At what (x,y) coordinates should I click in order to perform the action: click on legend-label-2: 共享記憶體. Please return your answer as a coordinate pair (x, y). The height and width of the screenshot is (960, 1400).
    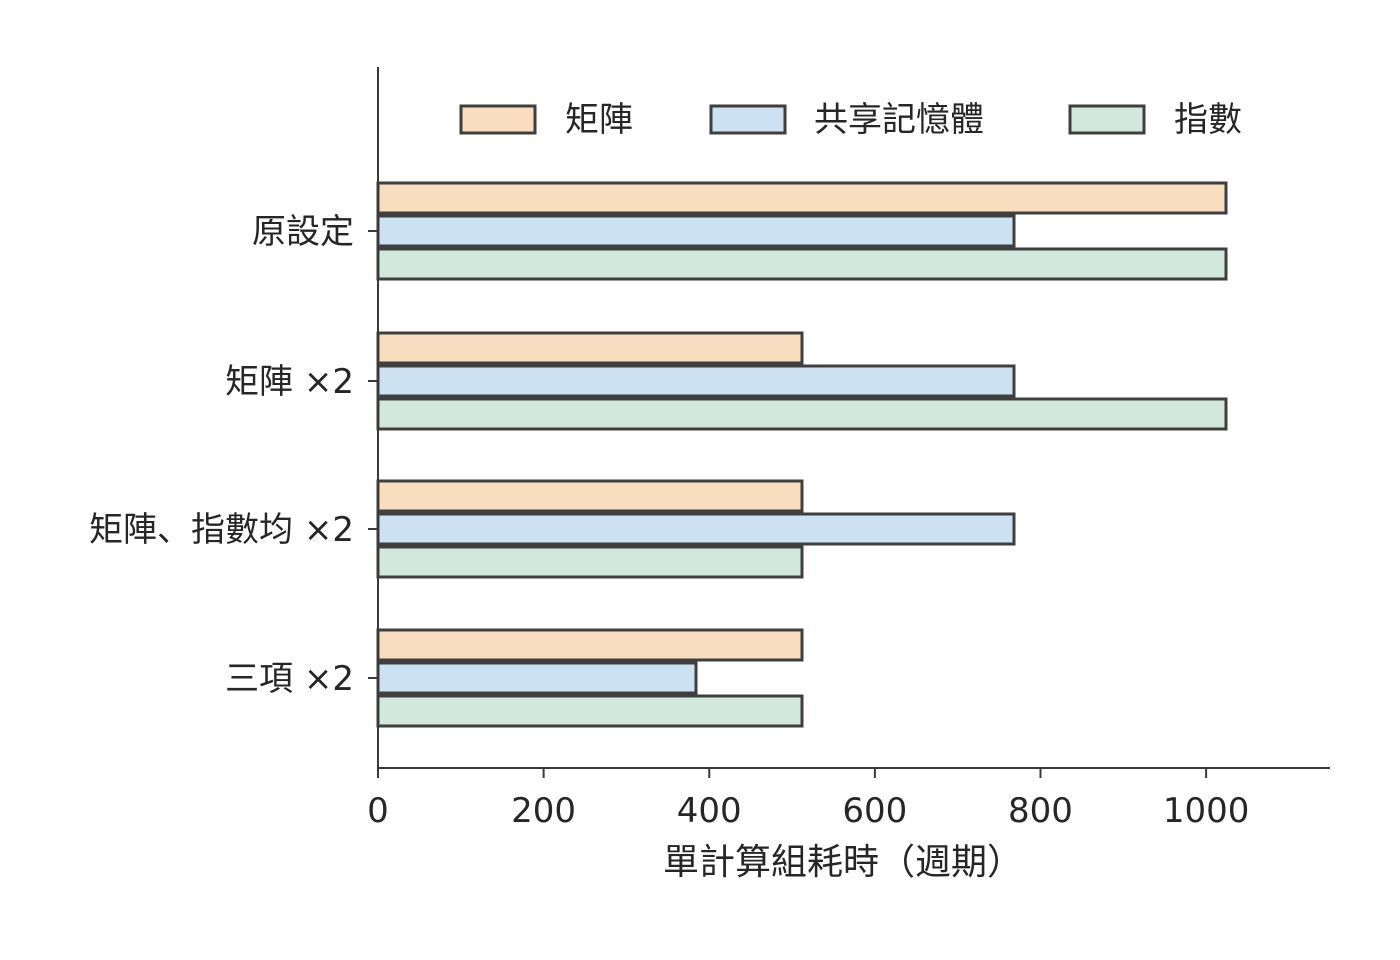
    Looking at the image, I should click on (899, 120).